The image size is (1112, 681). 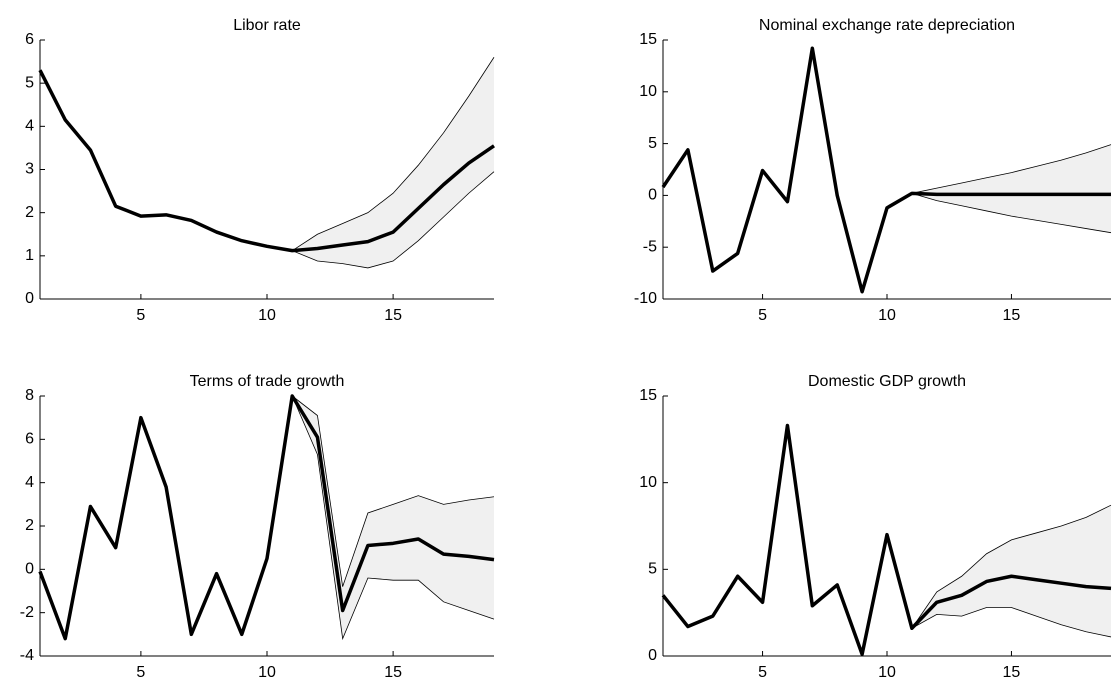 What do you see at coordinates (645, 298) in the screenshot?
I see `y-tick-label: -10` at bounding box center [645, 298].